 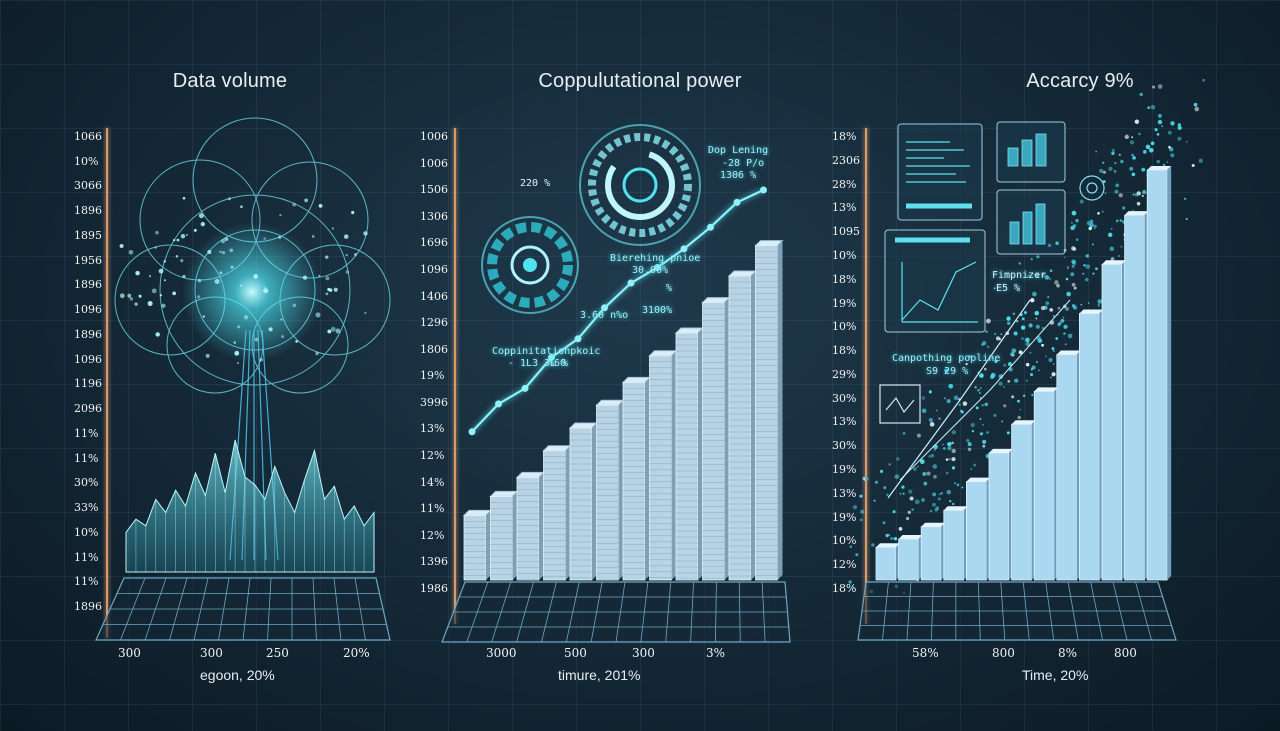 What do you see at coordinates (846, 232) in the screenshot?
I see `y-tick-label: 1095` at bounding box center [846, 232].